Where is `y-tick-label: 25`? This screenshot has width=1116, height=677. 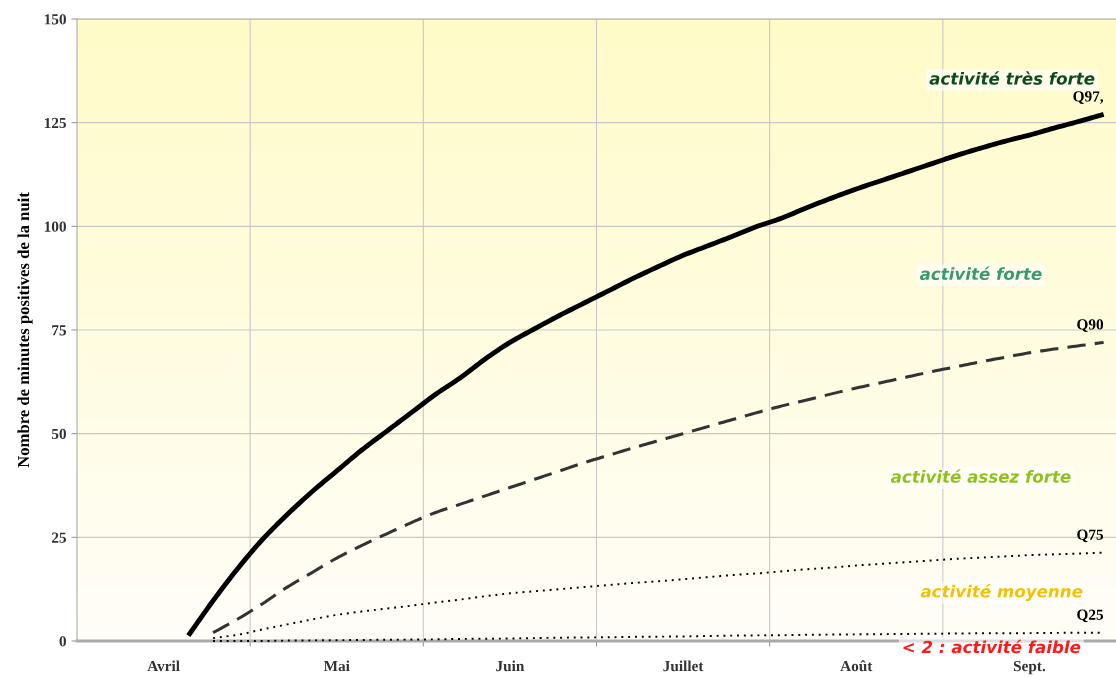
y-tick-label: 25 is located at coordinates (59, 537).